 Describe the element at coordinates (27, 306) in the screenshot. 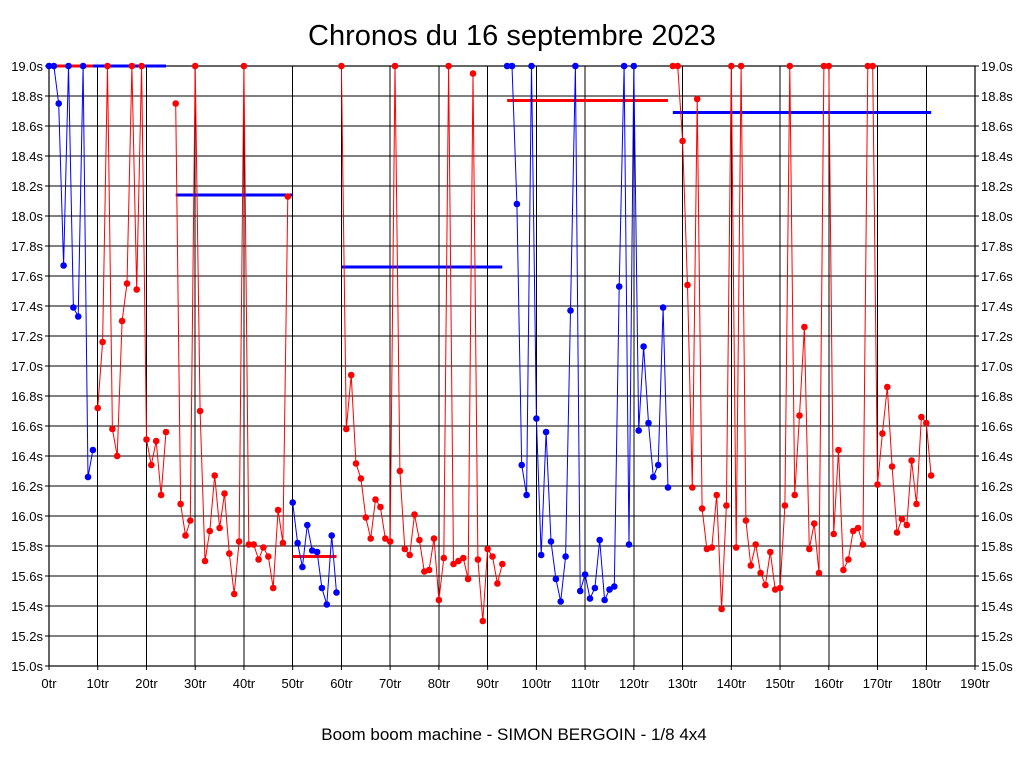

I see `y-tick-label: 17.4s` at that location.